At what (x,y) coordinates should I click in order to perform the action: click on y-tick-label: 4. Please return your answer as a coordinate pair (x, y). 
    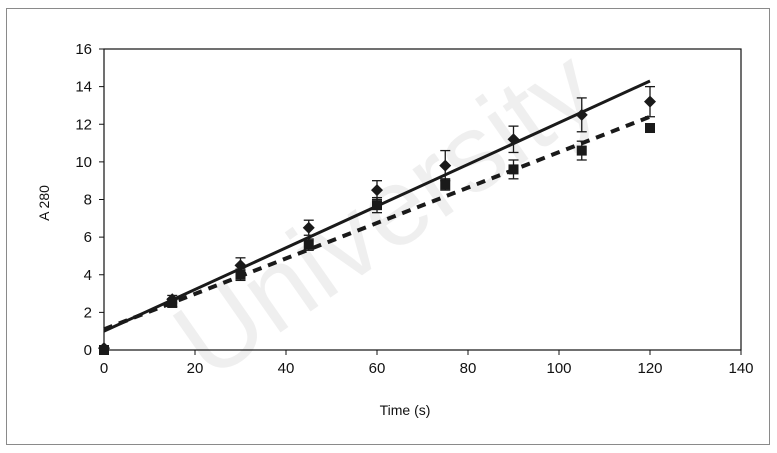
    Looking at the image, I should click on (88, 275).